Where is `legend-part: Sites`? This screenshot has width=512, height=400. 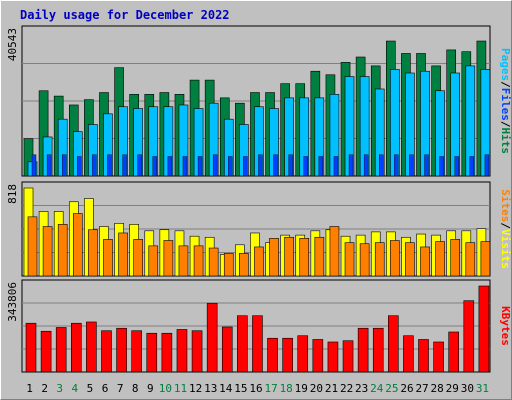 legend-part: Sites is located at coordinates (505, 205).